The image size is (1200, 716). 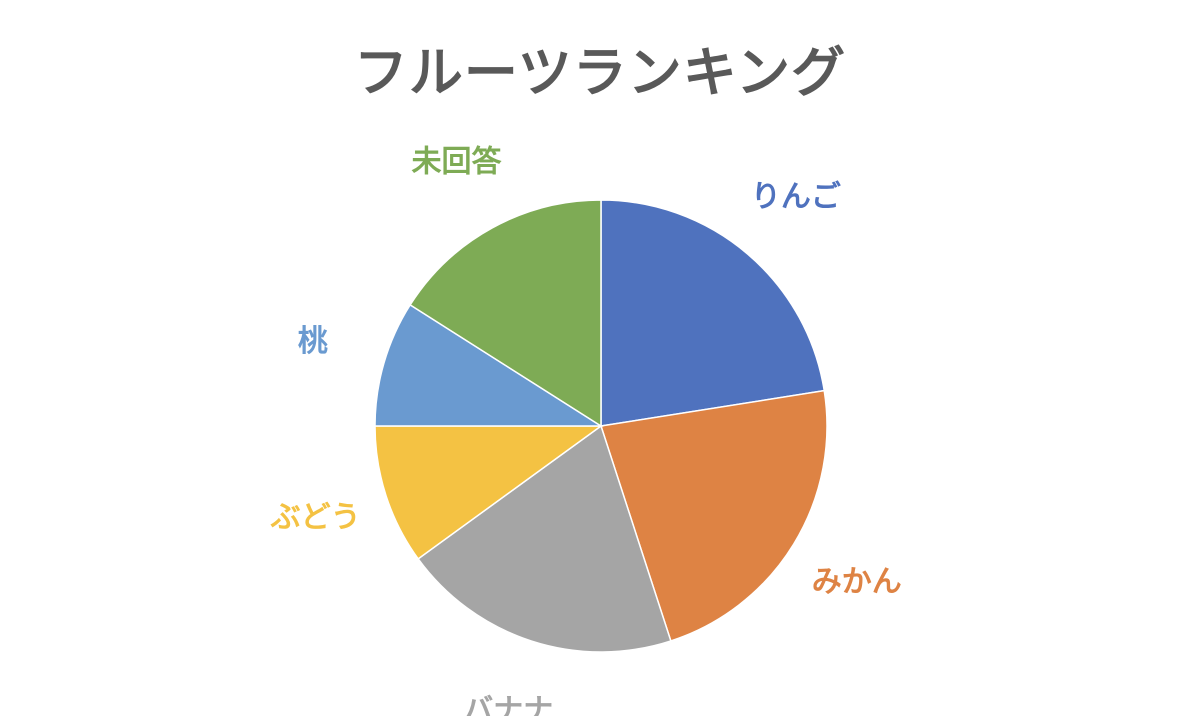 What do you see at coordinates (600, 72) in the screenshot?
I see `chart-title: フルーツランキング` at bounding box center [600, 72].